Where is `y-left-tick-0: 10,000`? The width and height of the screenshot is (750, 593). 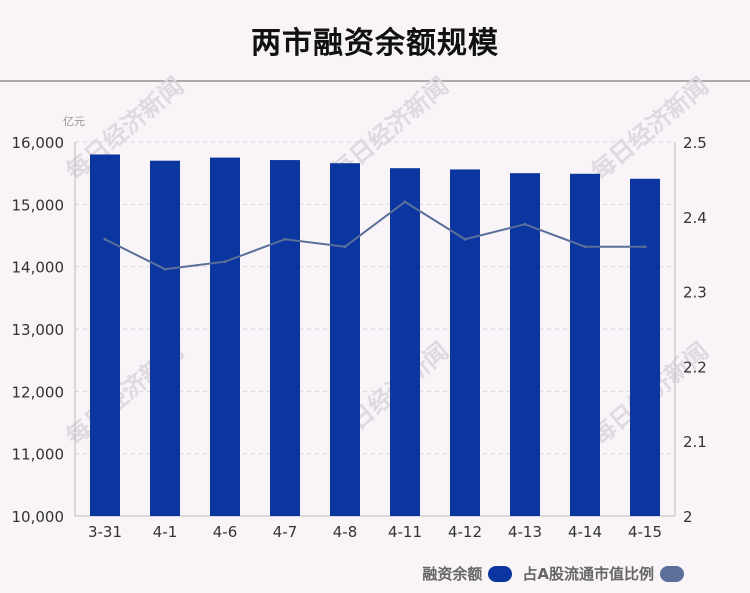 y-left-tick-0: 10,000 is located at coordinates (38, 517).